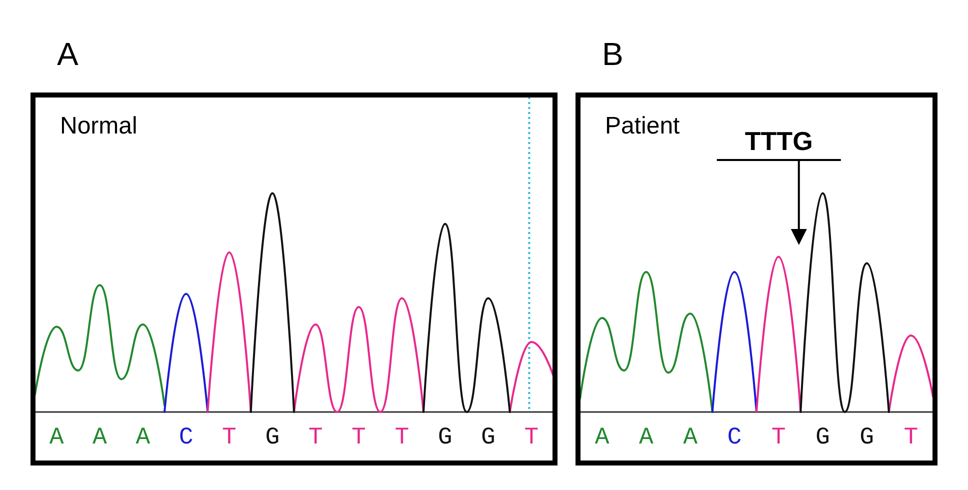 The width and height of the screenshot is (968, 490). I want to click on chart-title: Patient, so click(642, 126).